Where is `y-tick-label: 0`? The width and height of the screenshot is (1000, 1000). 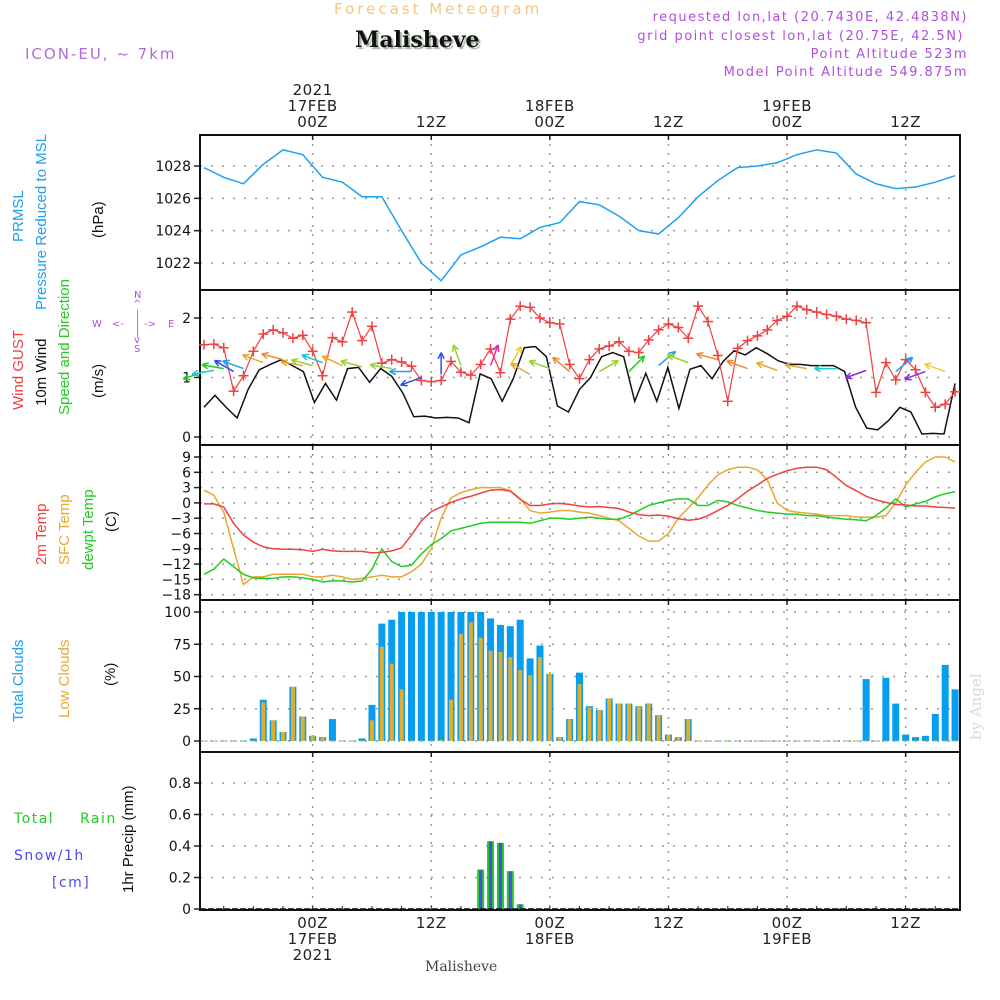
y-tick-label: 0 is located at coordinates (186, 910).